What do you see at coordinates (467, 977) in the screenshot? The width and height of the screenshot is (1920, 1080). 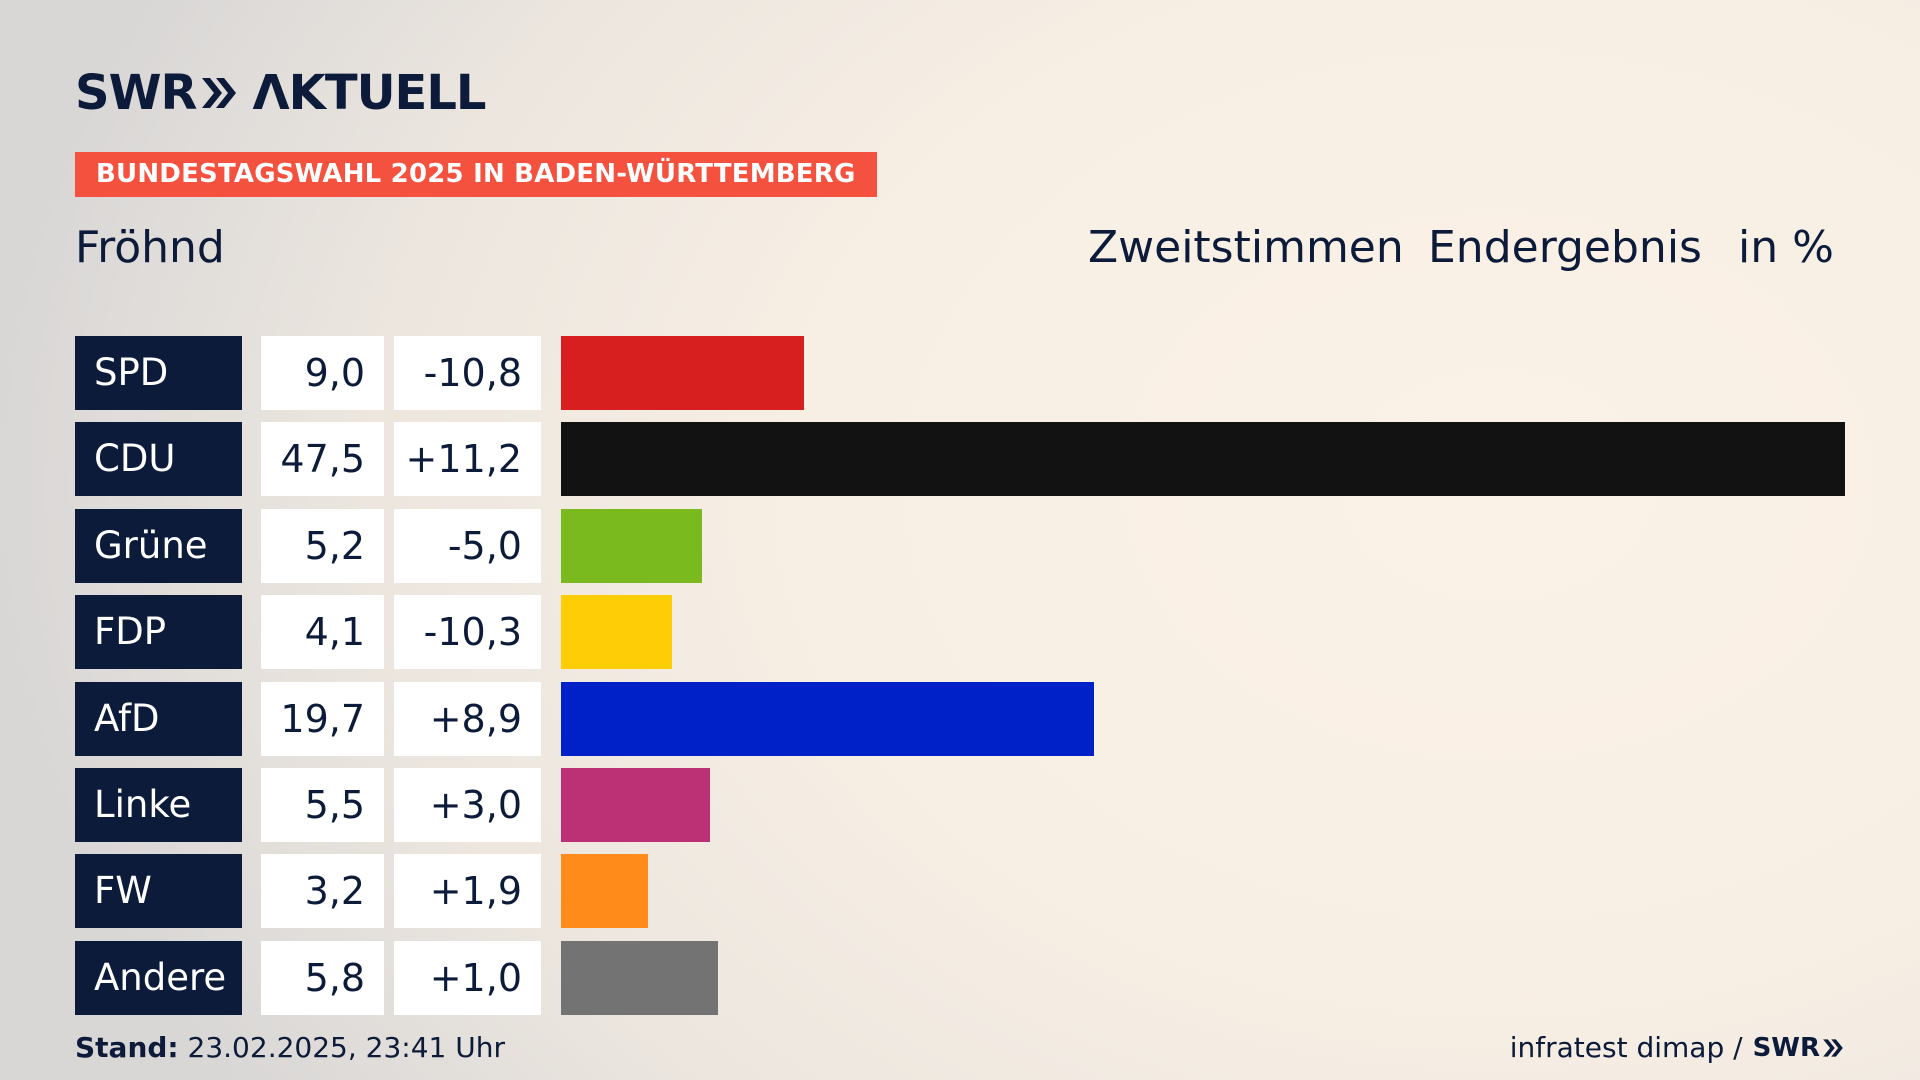 I see `vote-change-value: +1,0` at bounding box center [467, 977].